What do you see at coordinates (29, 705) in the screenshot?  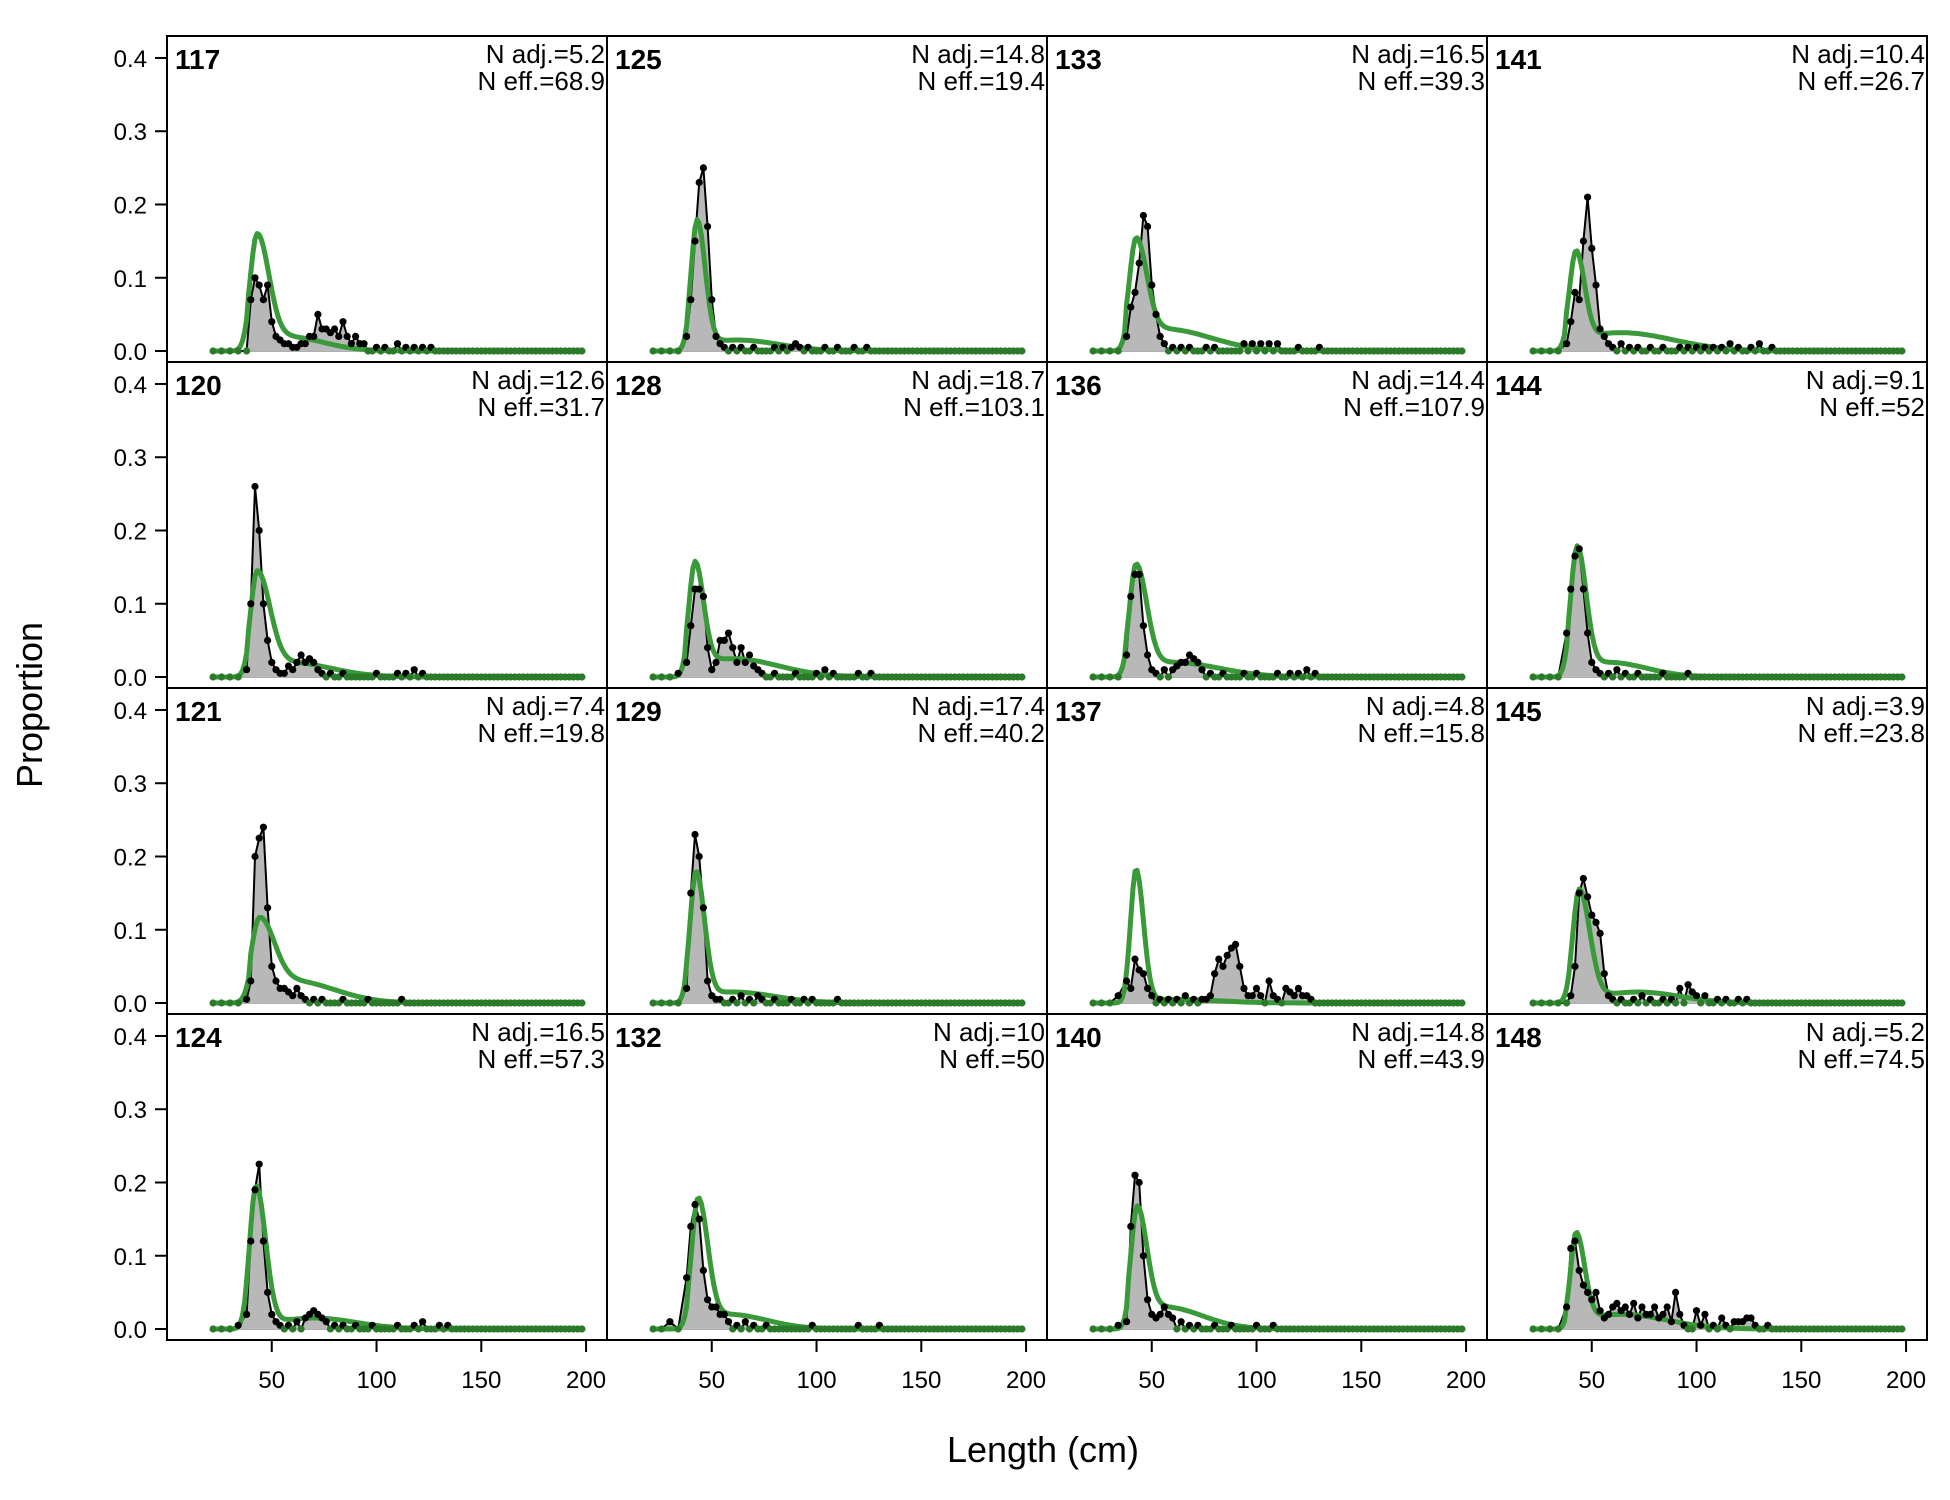 I see `y-axis-title: Proportion` at bounding box center [29, 705].